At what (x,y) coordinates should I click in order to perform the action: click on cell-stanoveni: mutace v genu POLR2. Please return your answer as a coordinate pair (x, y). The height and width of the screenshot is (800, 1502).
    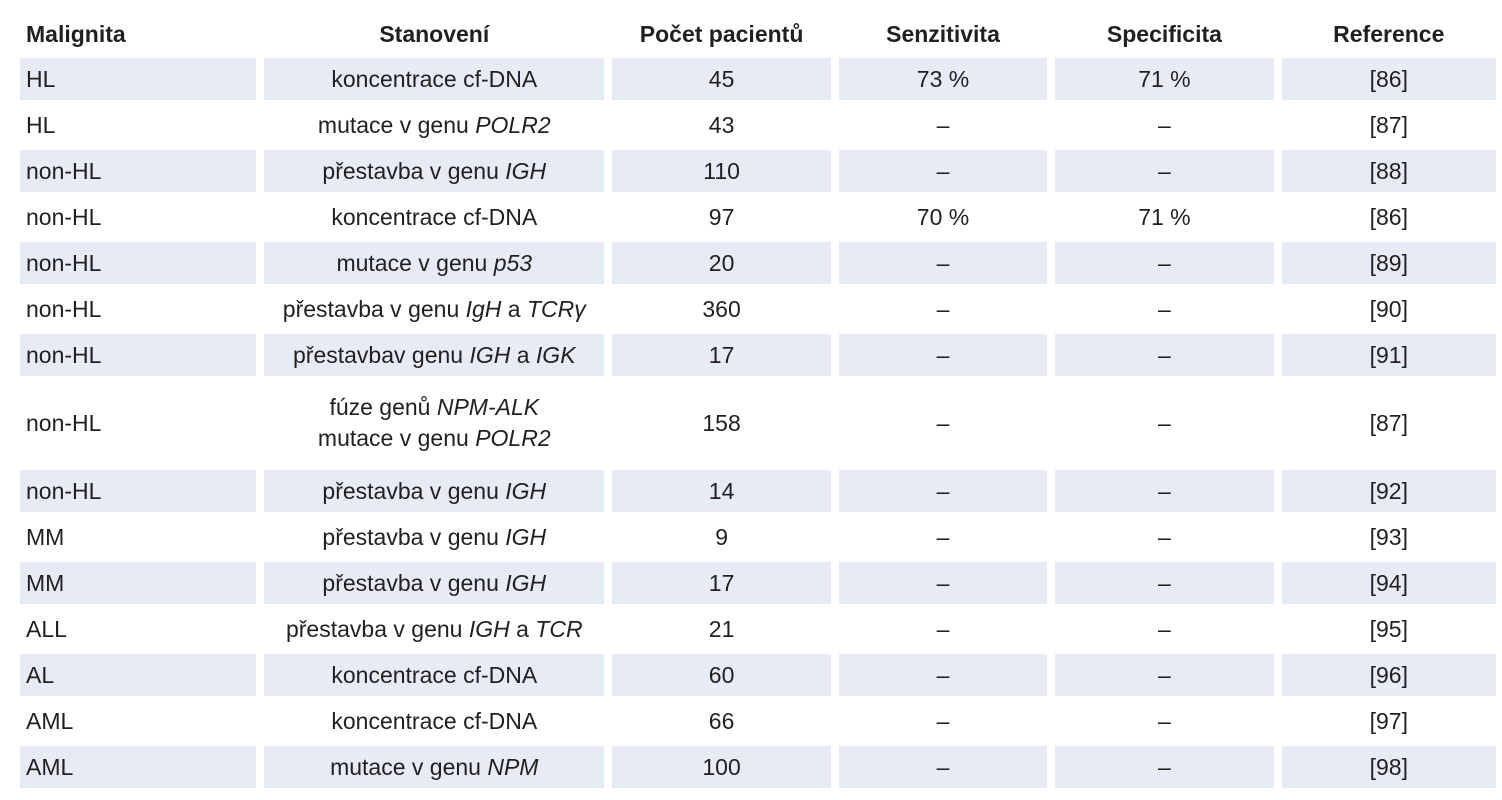
    Looking at the image, I should click on (434, 125).